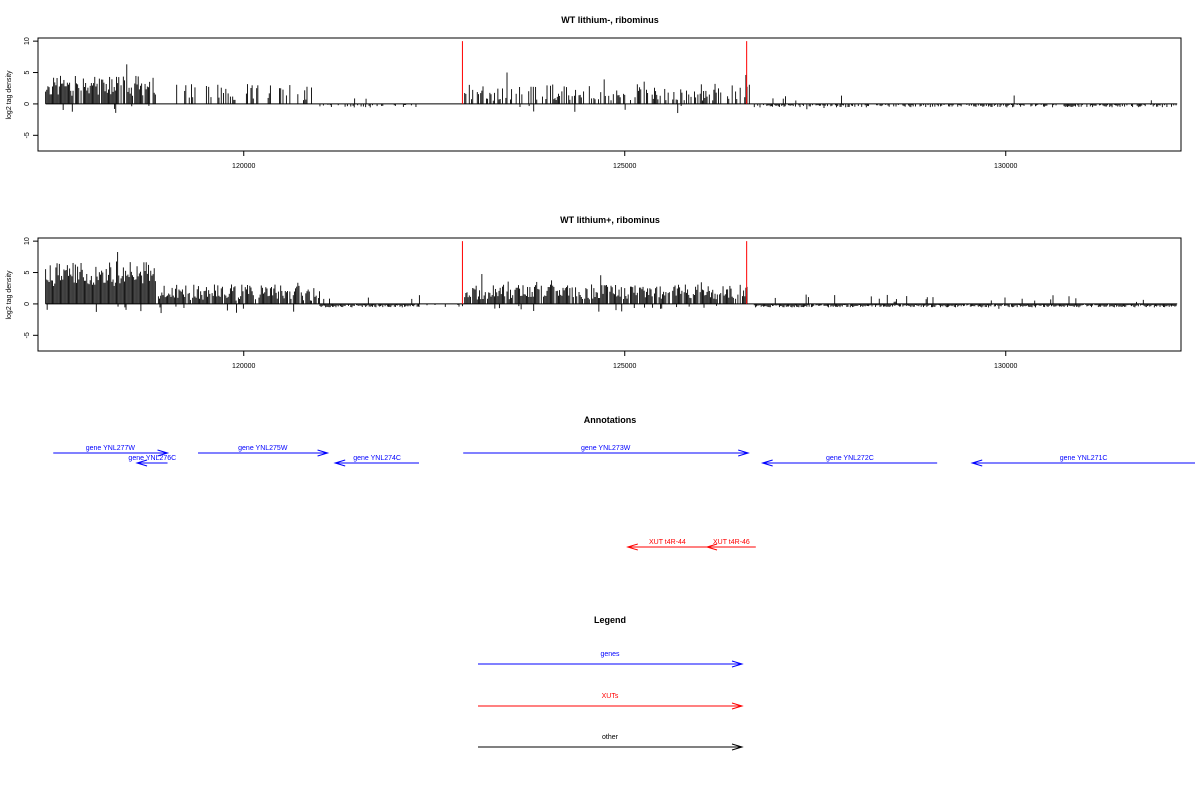 The width and height of the screenshot is (1200, 800). I want to click on xut-label: XUT t4R-46, so click(731, 542).